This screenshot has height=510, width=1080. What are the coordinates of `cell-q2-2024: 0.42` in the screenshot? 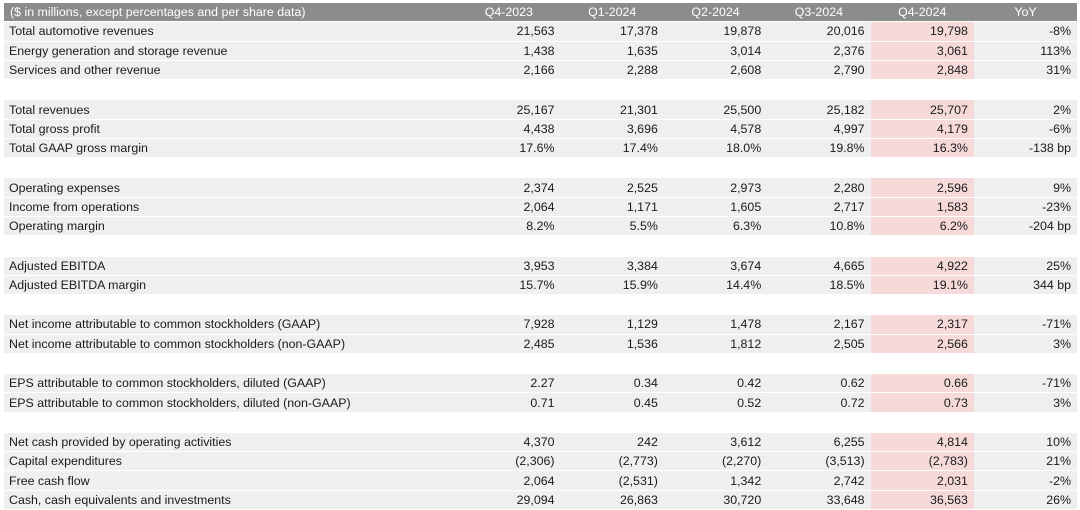 It's located at (715, 383).